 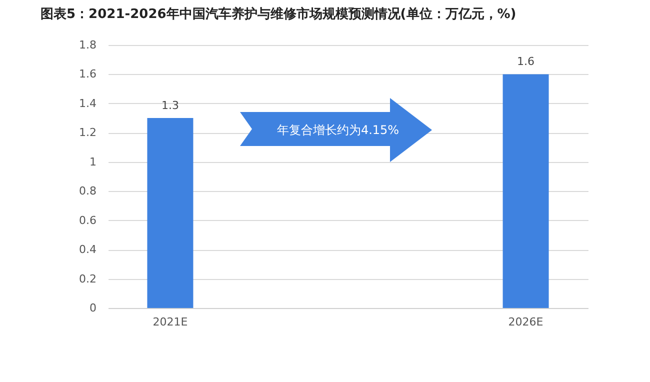 I want to click on y-tick-label: 1, so click(x=93, y=161).